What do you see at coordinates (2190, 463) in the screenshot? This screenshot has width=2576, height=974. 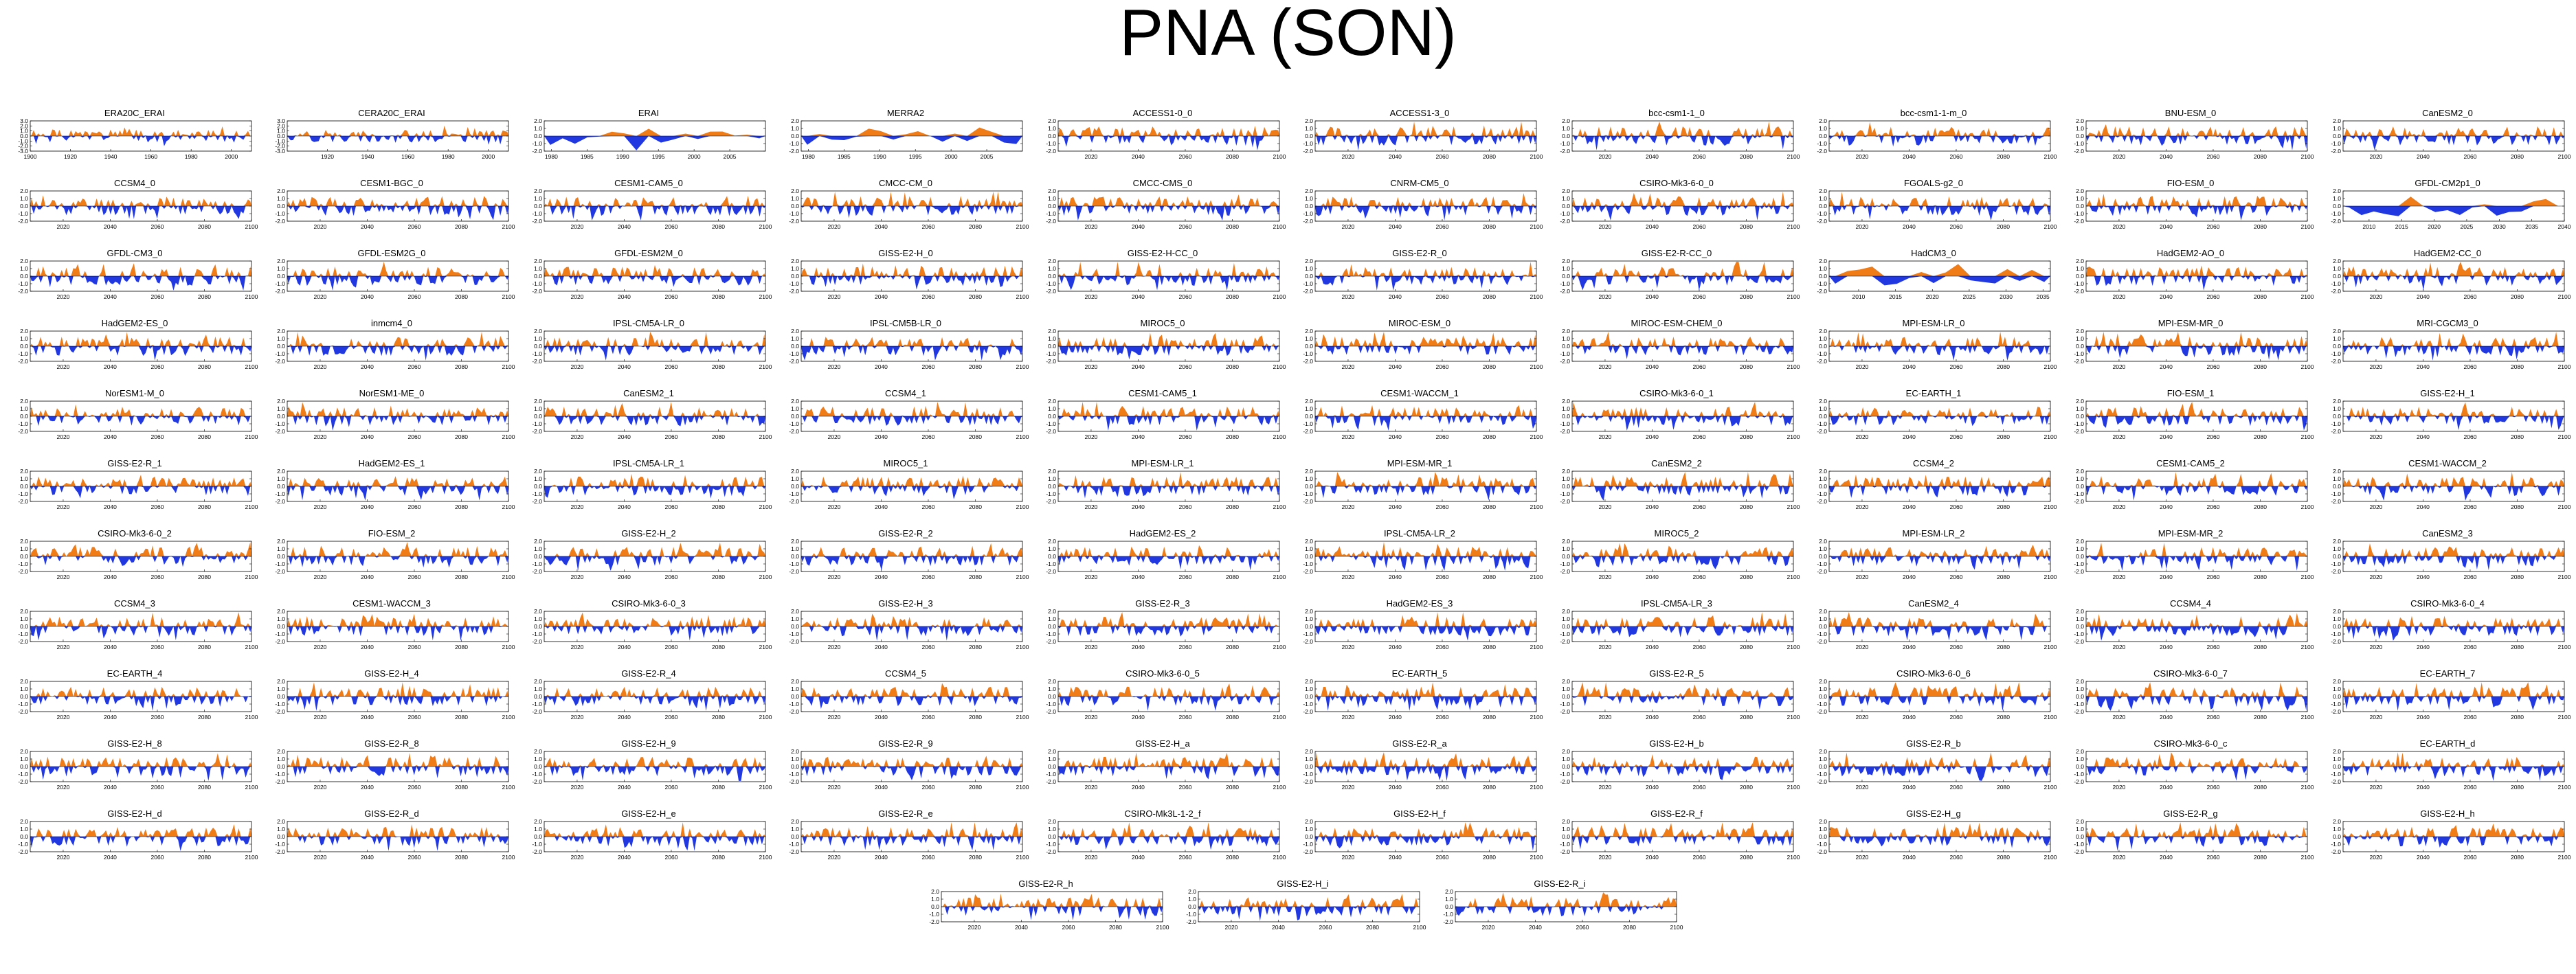 I see `panel-title: CESM1-CAM5_2` at bounding box center [2190, 463].